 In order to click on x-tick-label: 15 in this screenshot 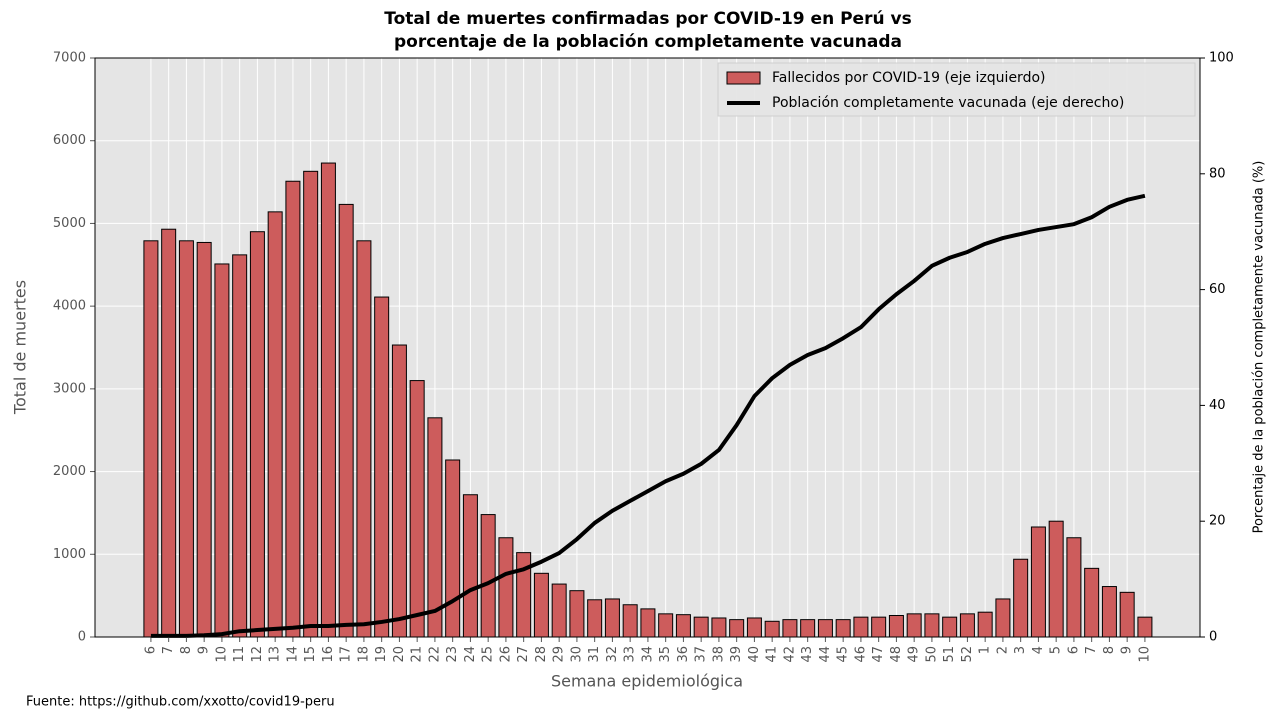, I will do `click(310, 654)`.